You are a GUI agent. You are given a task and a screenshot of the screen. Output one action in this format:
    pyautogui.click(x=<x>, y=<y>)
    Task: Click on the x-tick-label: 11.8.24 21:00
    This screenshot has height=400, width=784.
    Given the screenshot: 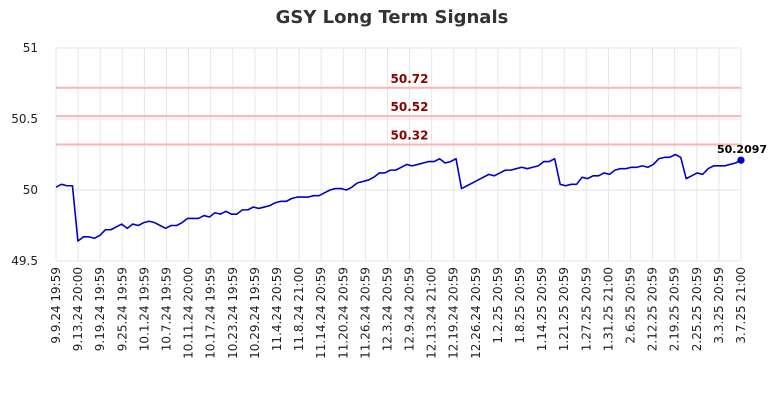 What is the action you would take?
    pyautogui.click(x=299, y=309)
    